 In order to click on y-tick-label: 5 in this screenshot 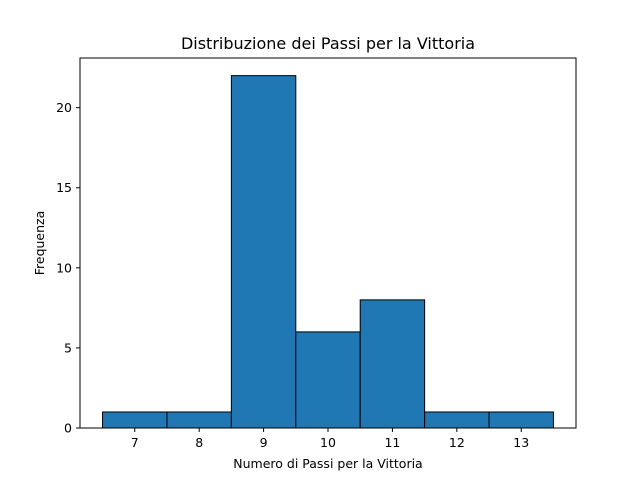, I will do `click(68, 347)`.